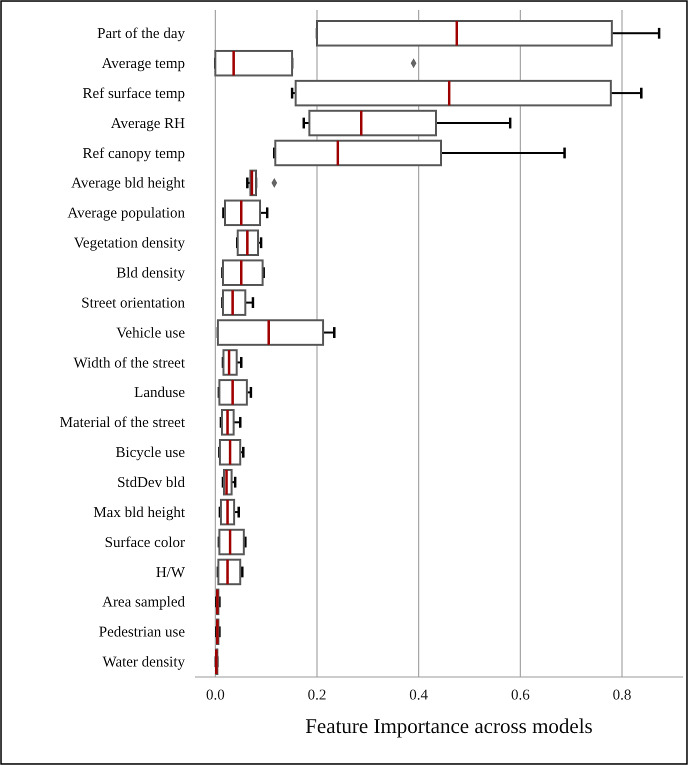 Image resolution: width=688 pixels, height=765 pixels. Describe the element at coordinates (215, 696) in the screenshot. I see `x-tick-label: 0.0` at that location.